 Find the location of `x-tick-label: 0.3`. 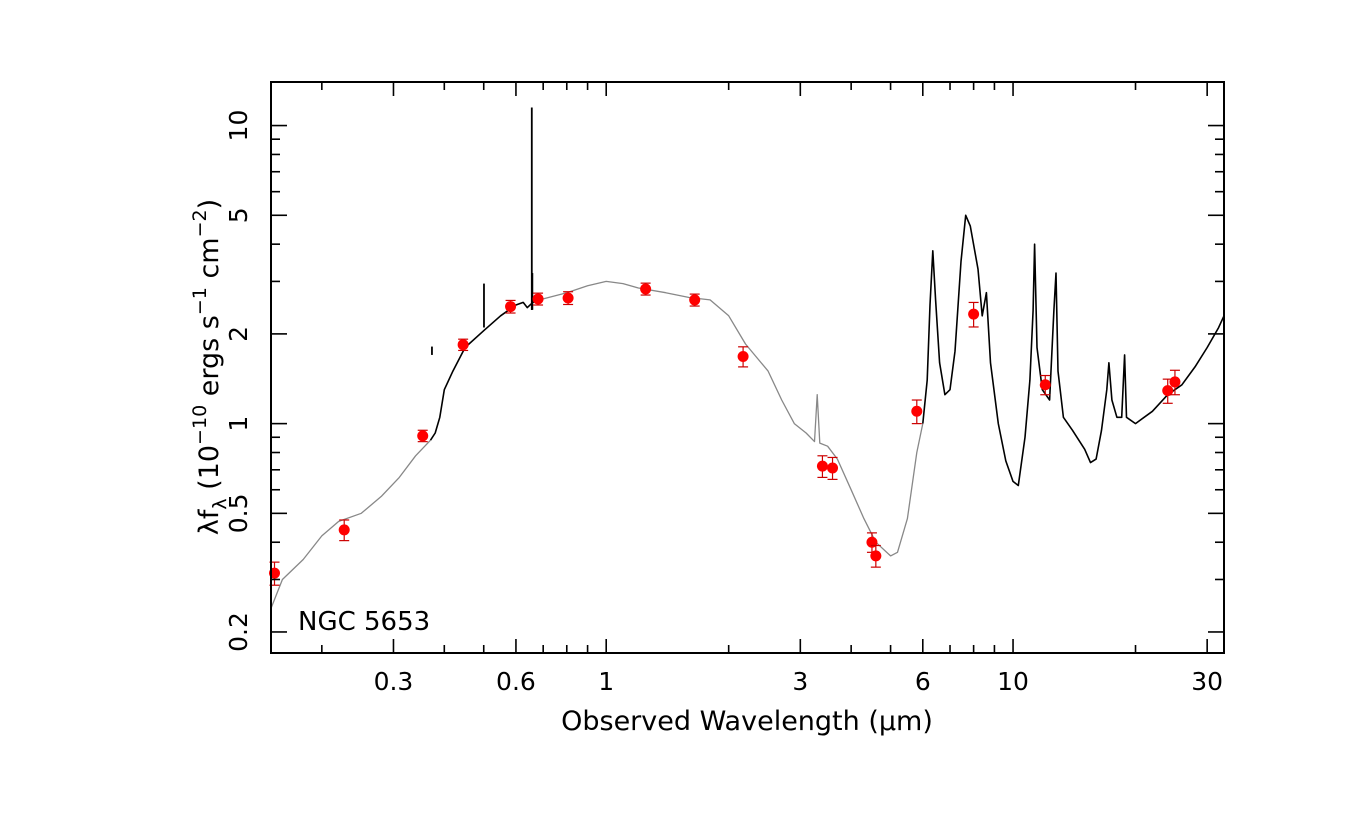

x-tick-label: 0.3 is located at coordinates (394, 681).